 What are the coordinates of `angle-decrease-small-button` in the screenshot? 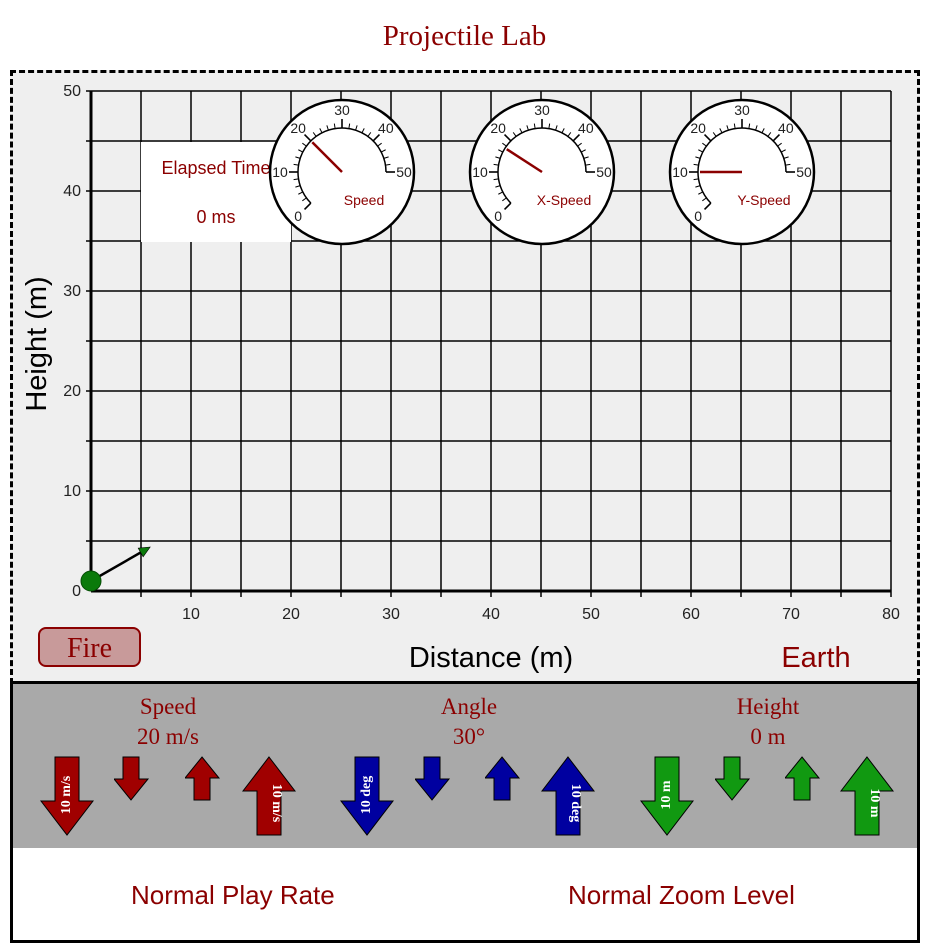 It's located at (433, 779).